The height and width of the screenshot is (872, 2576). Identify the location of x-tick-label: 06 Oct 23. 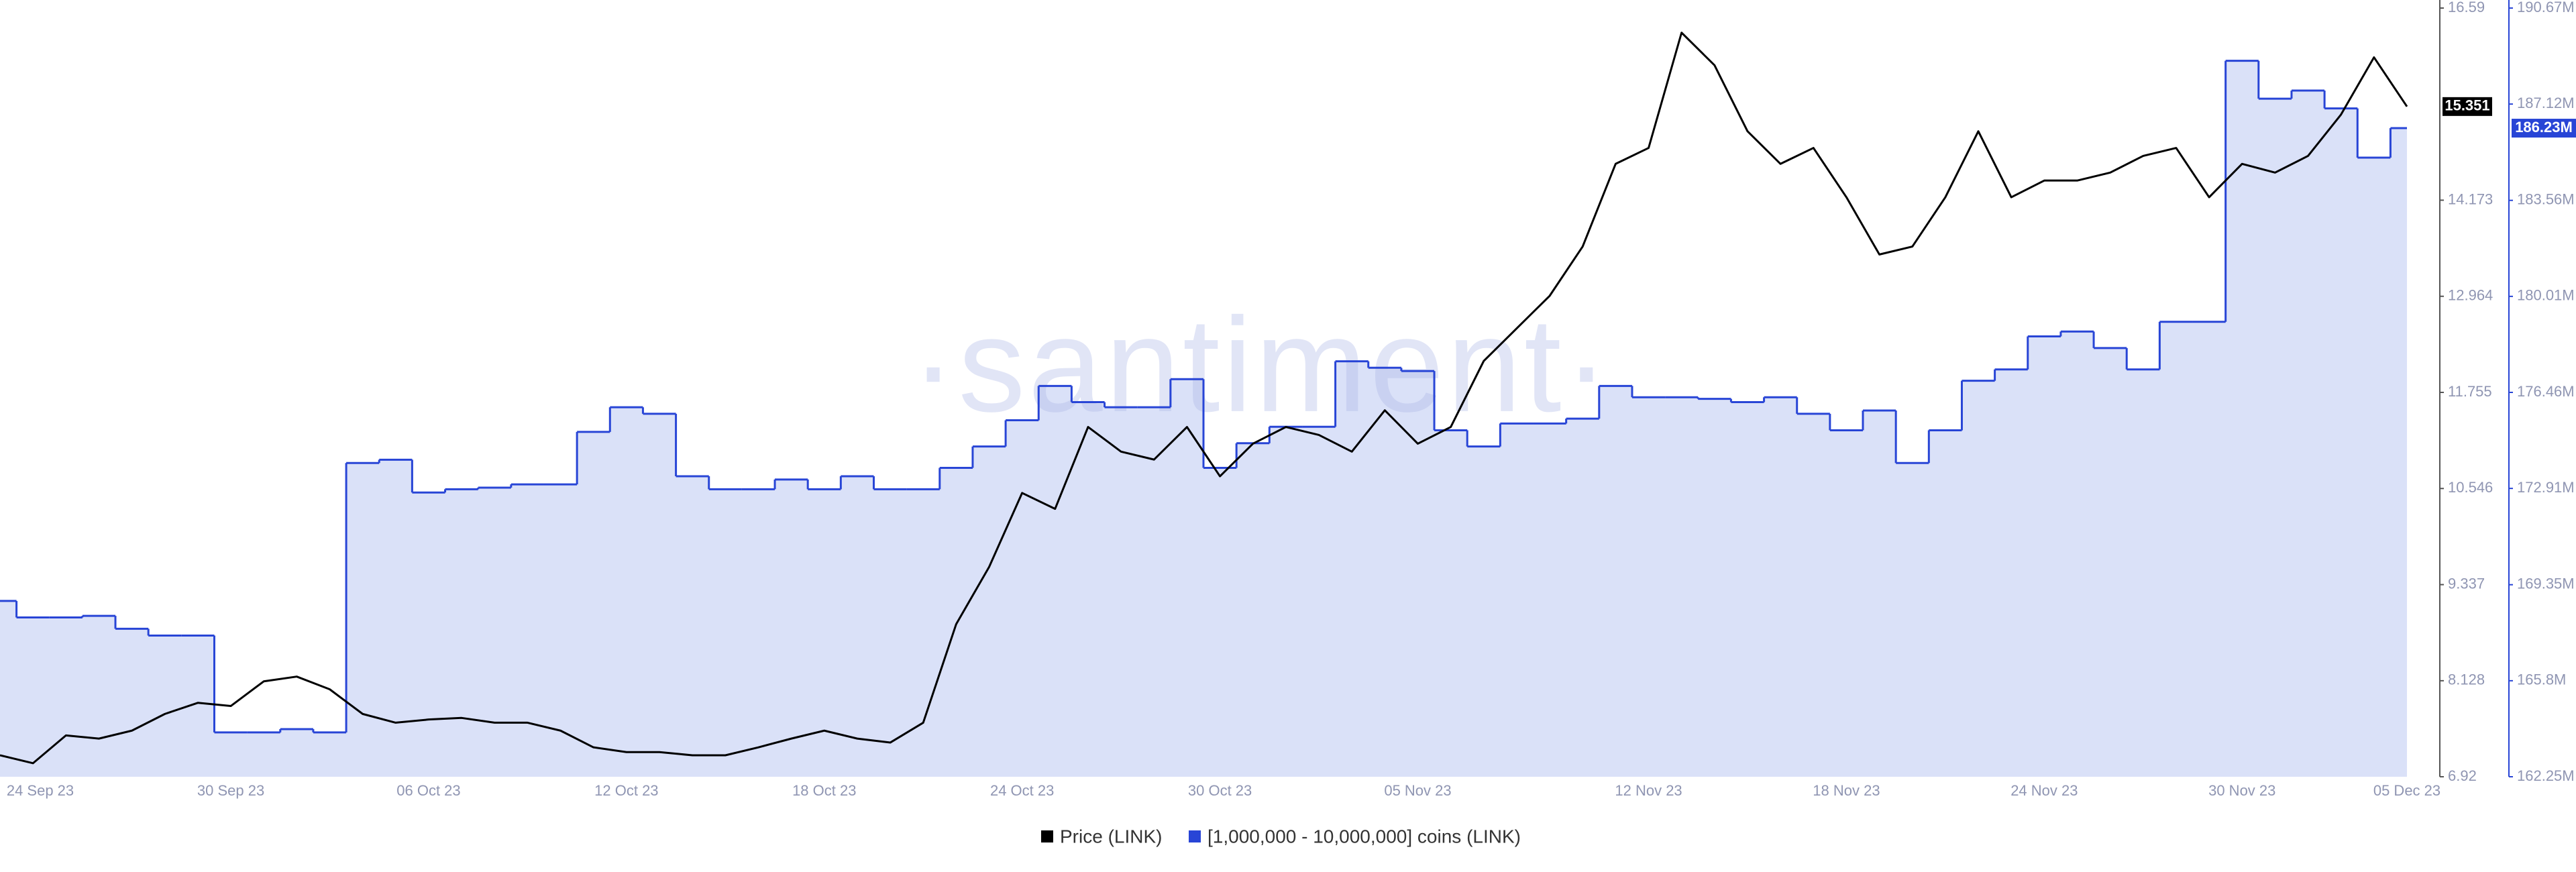
(428, 790).